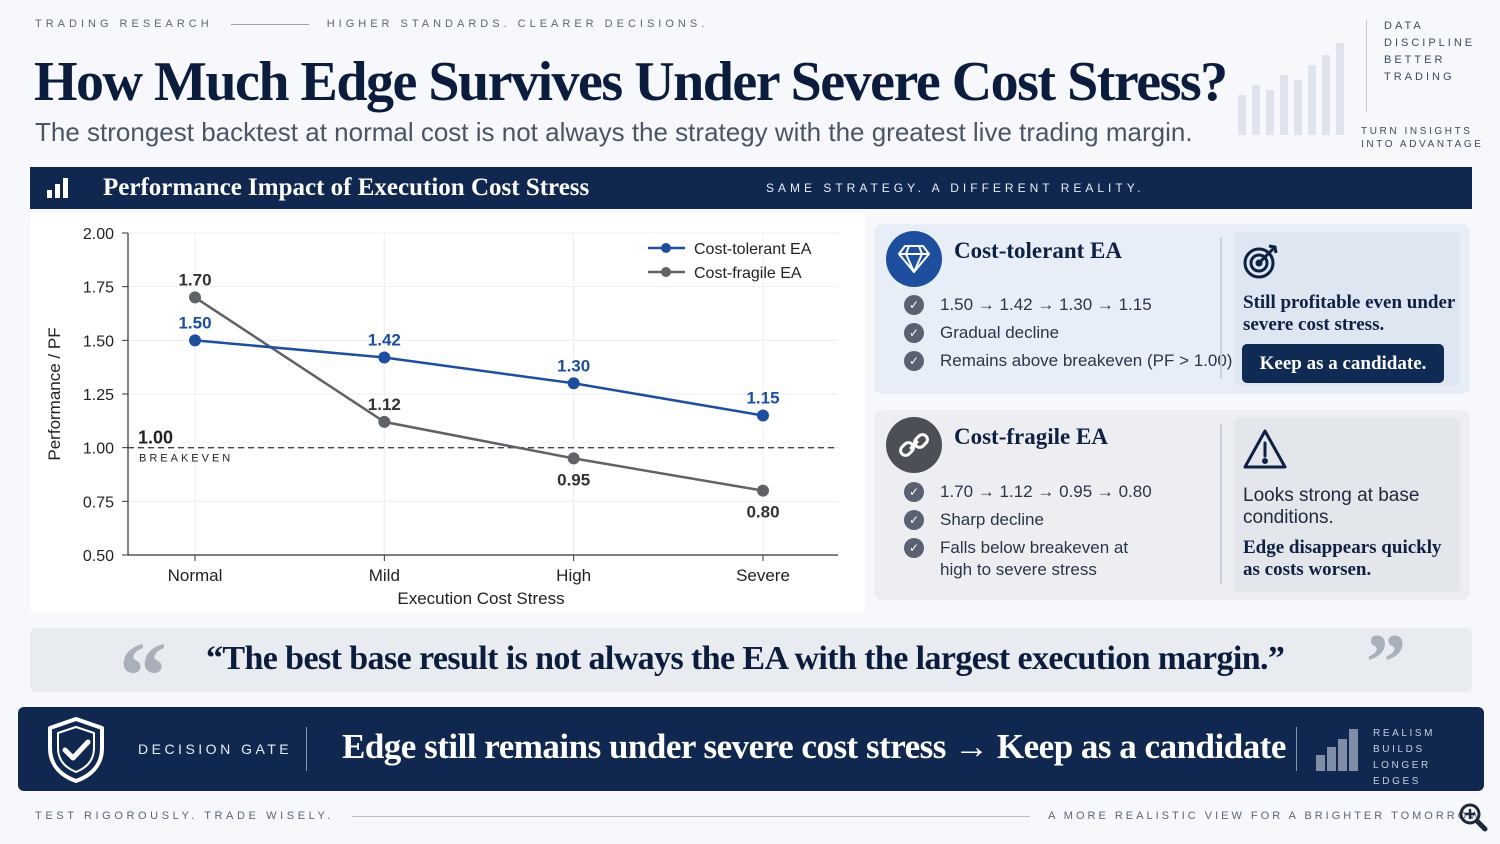  Describe the element at coordinates (155, 438) in the screenshot. I see `breakeven-value: 1.00` at that location.